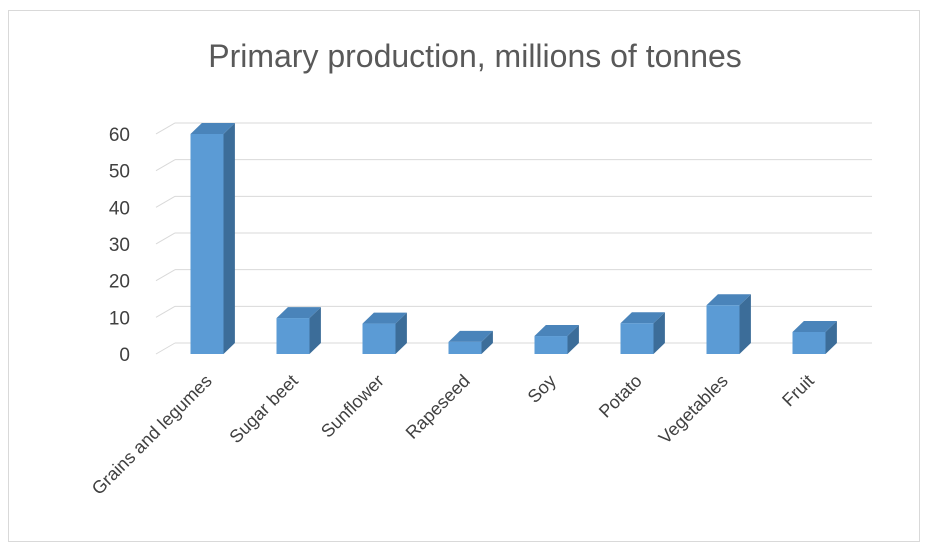 This screenshot has width=928, height=550. What do you see at coordinates (693, 409) in the screenshot?
I see `x-tick-label: Vegetables` at bounding box center [693, 409].